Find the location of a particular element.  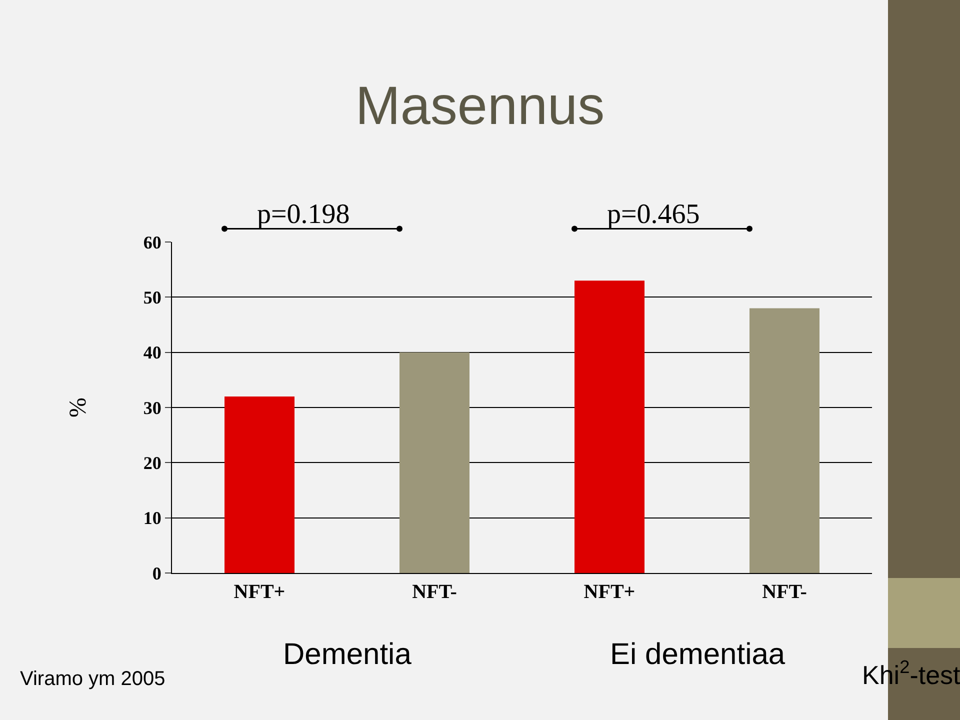

y-axis-title: % is located at coordinates (79, 408).